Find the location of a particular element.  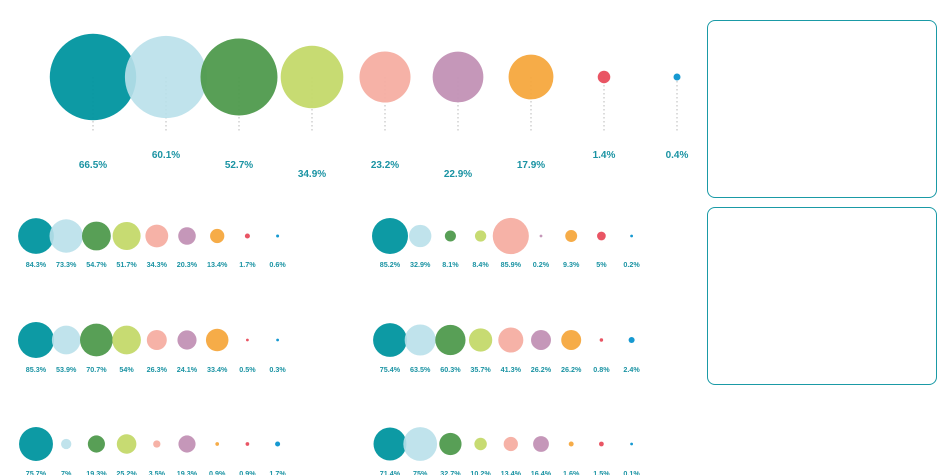

bubble-chart-7: 71.4% 75% 32.7% 10.2% 13.4% 16.4% 1.6% 1.5% 0.1% is located at coordinates (506, 451).